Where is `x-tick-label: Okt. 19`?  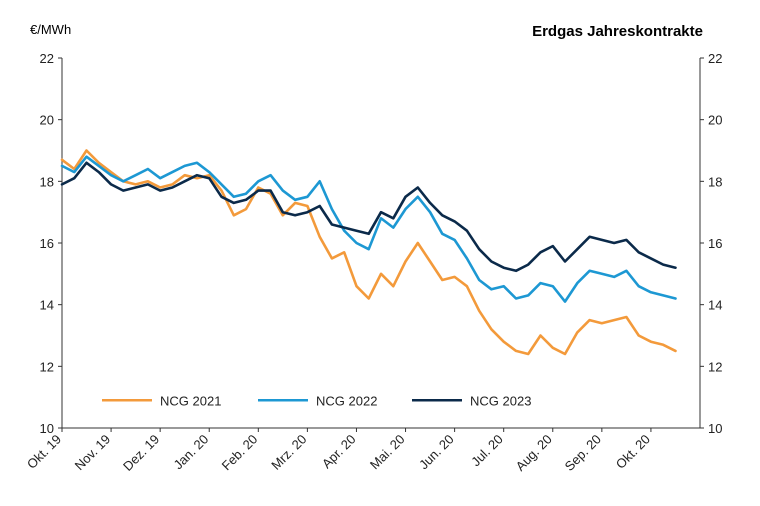 x-tick-label: Okt. 19 is located at coordinates (44, 452).